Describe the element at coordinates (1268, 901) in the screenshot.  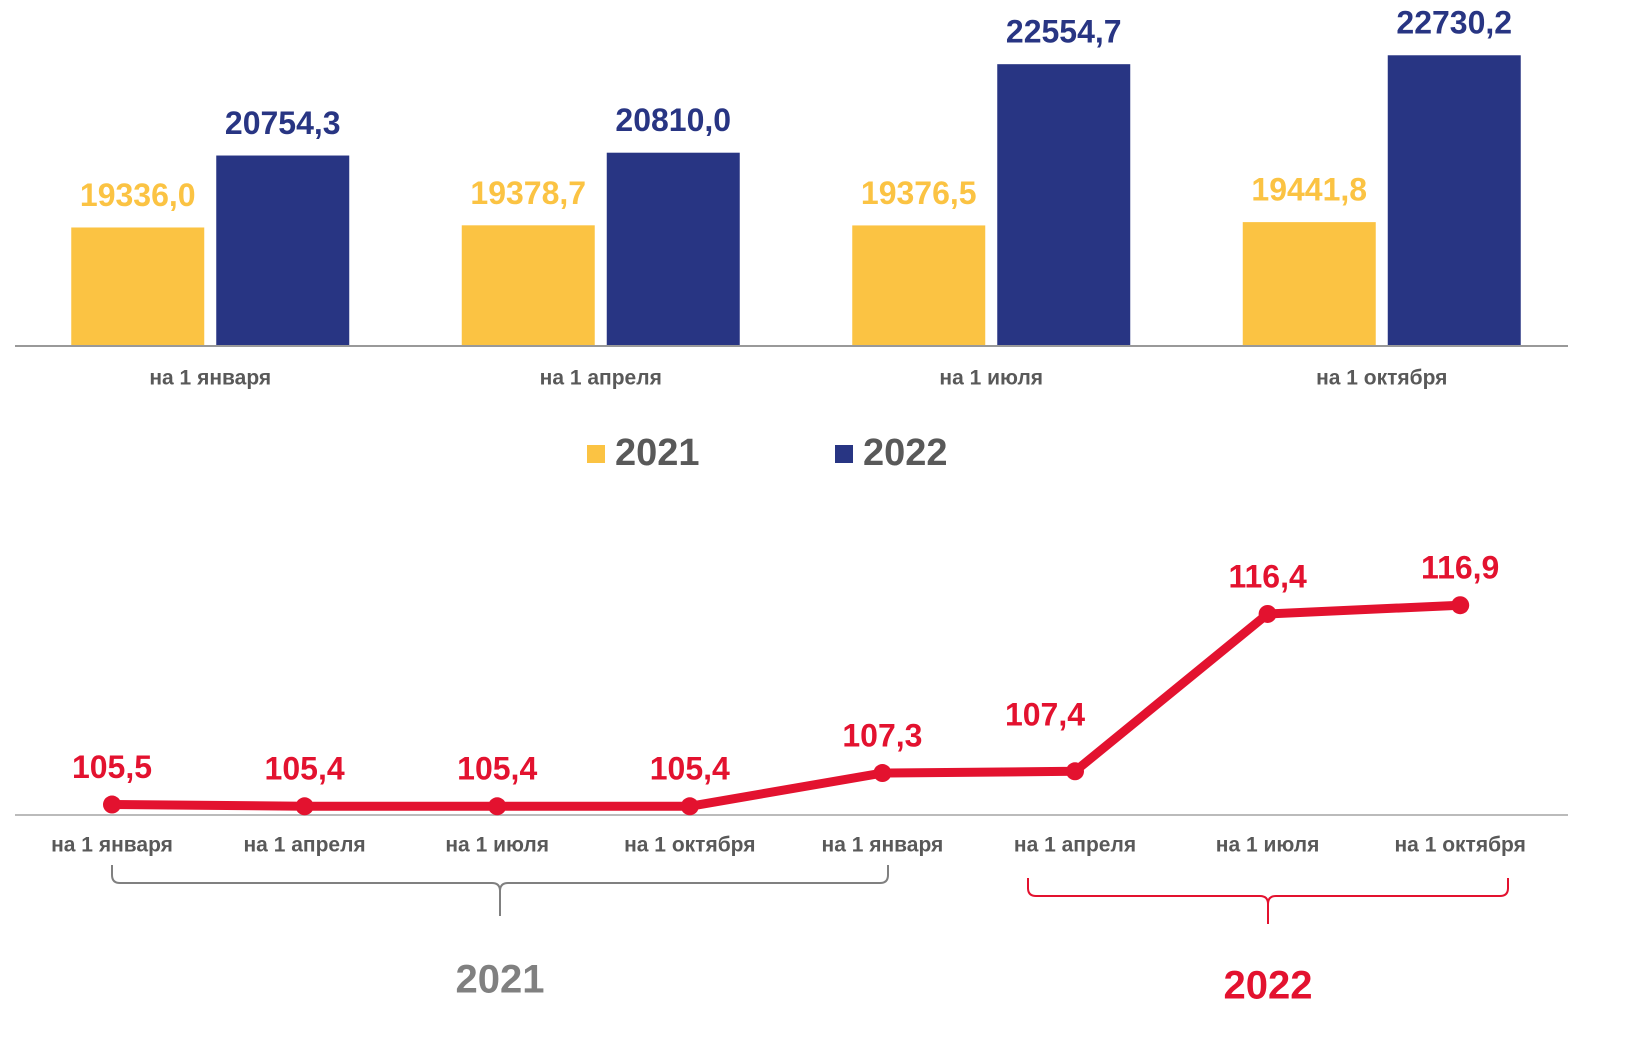
I see `bracket-2022` at that location.